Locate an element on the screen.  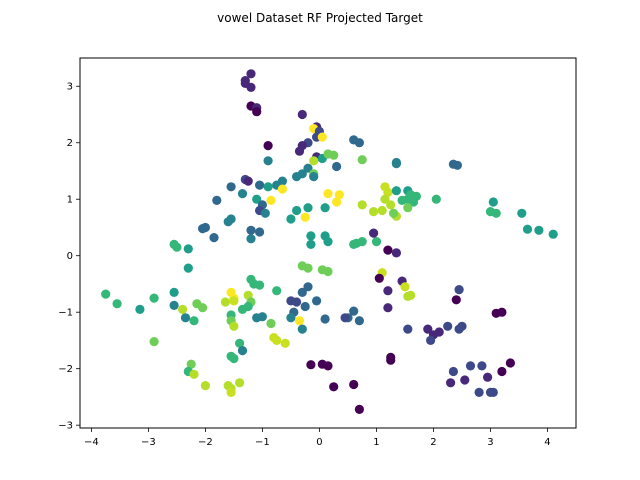
x-tick-label: 0 is located at coordinates (319, 442).